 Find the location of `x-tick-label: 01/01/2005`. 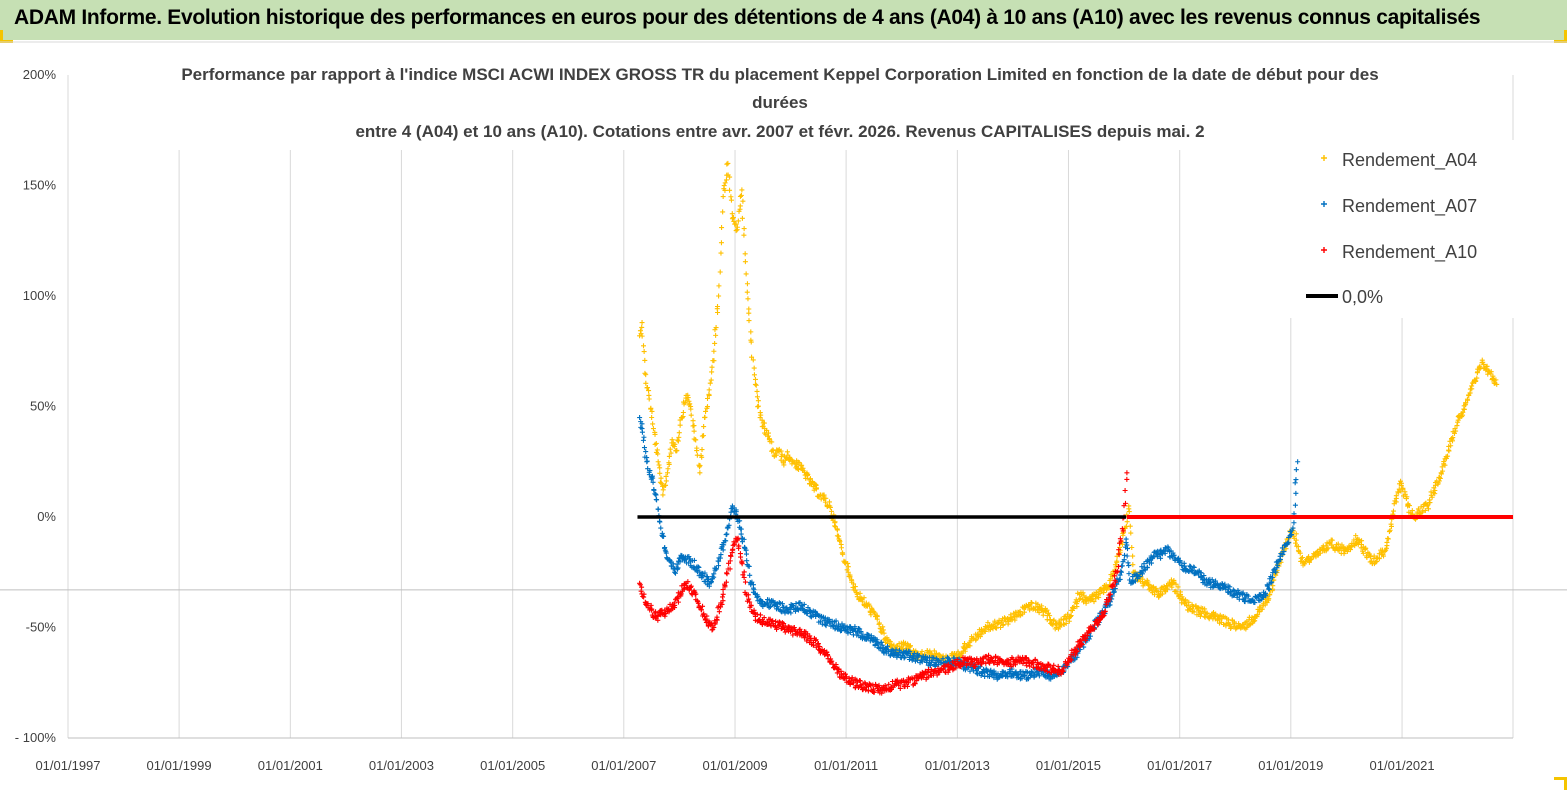

x-tick-label: 01/01/2005 is located at coordinates (512, 765).